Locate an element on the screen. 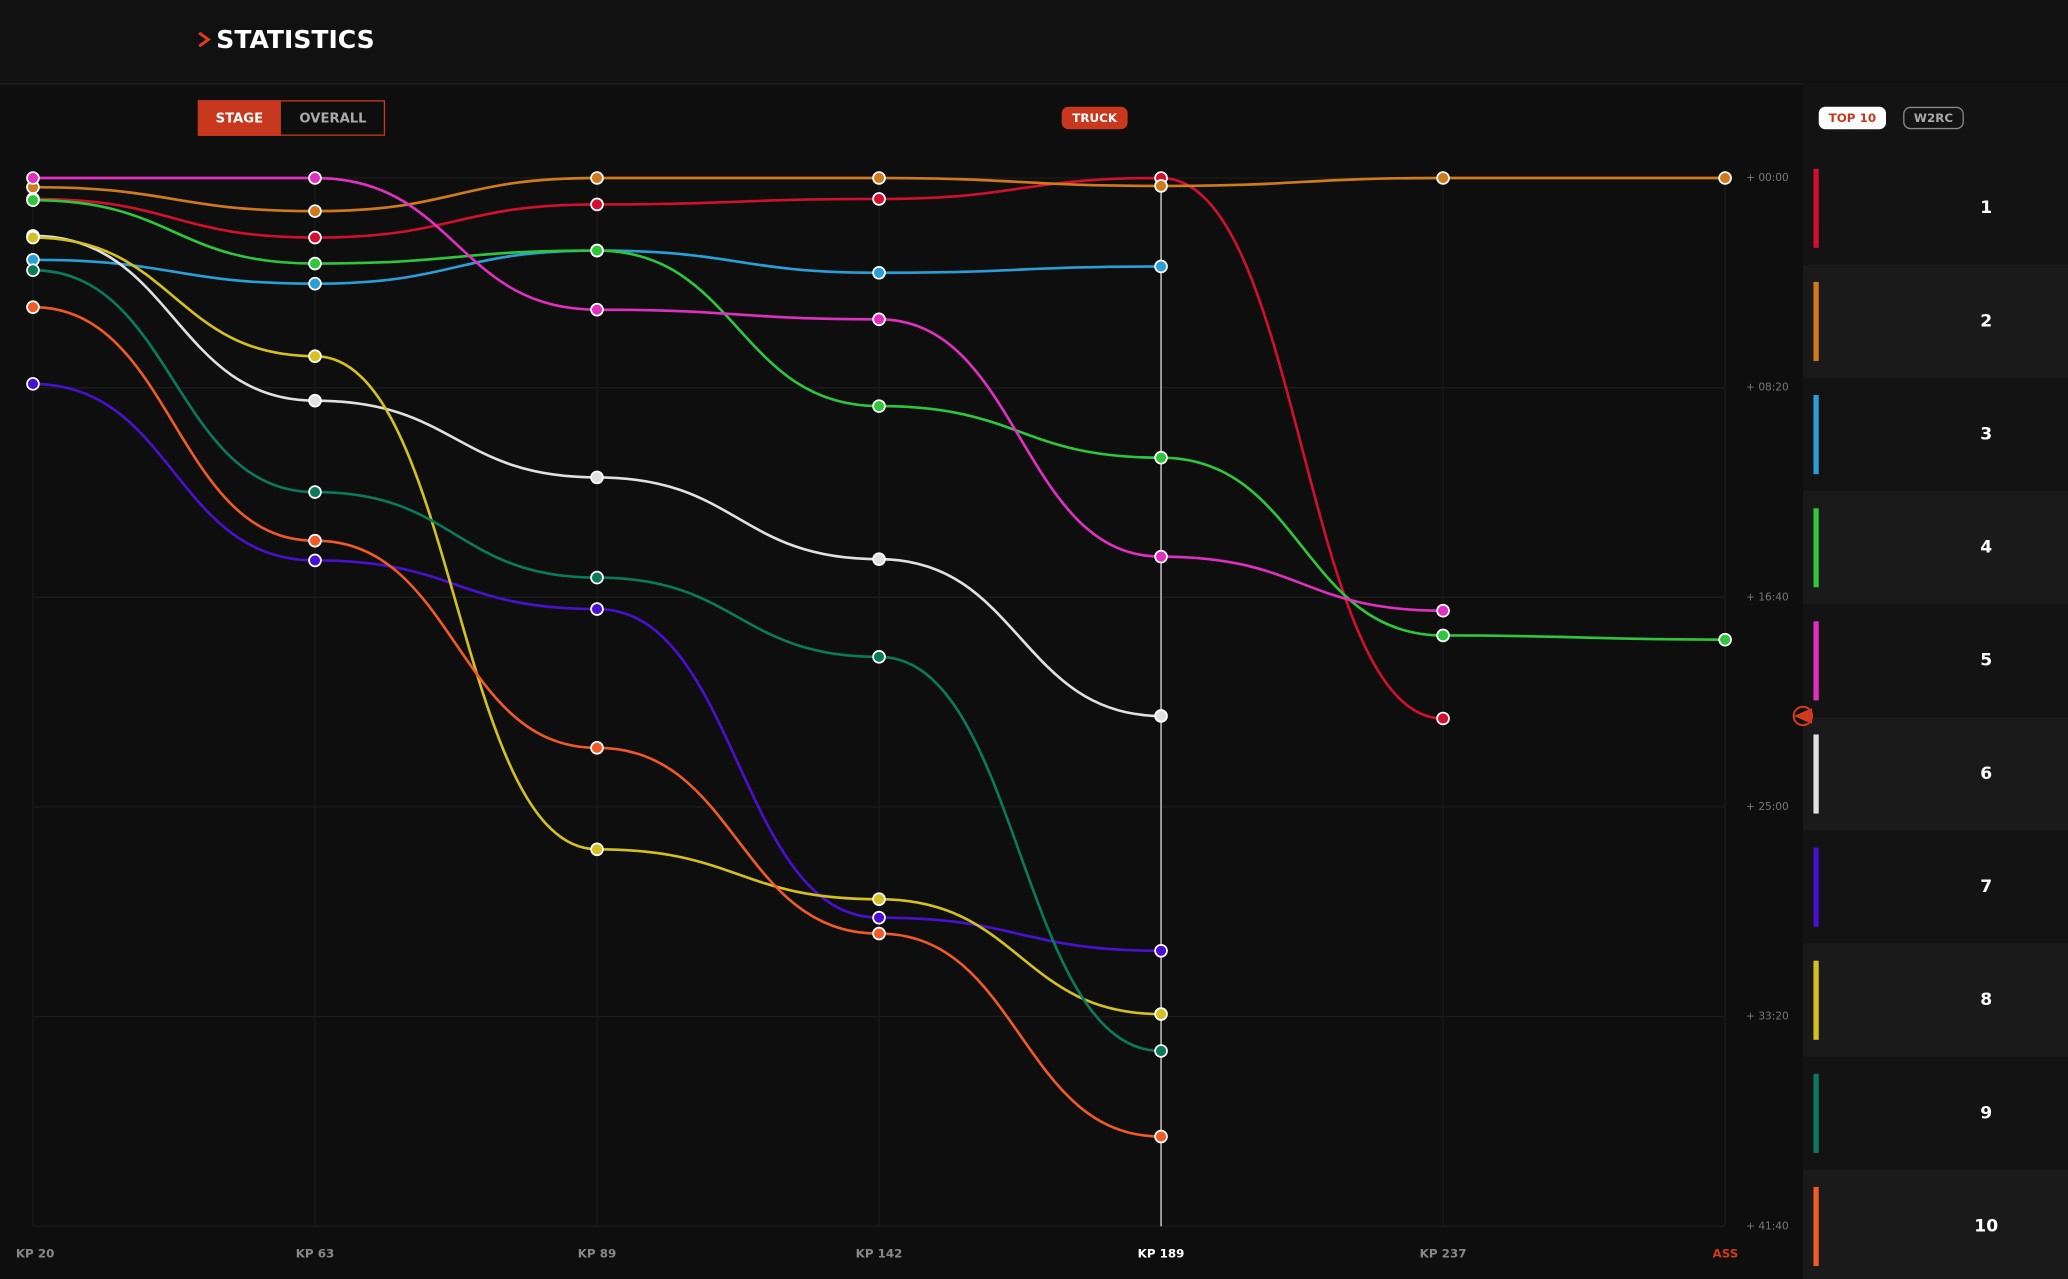 Image resolution: width=2068 pixels, height=1279 pixels. x-tick-label: KP 89 is located at coordinates (597, 1253).